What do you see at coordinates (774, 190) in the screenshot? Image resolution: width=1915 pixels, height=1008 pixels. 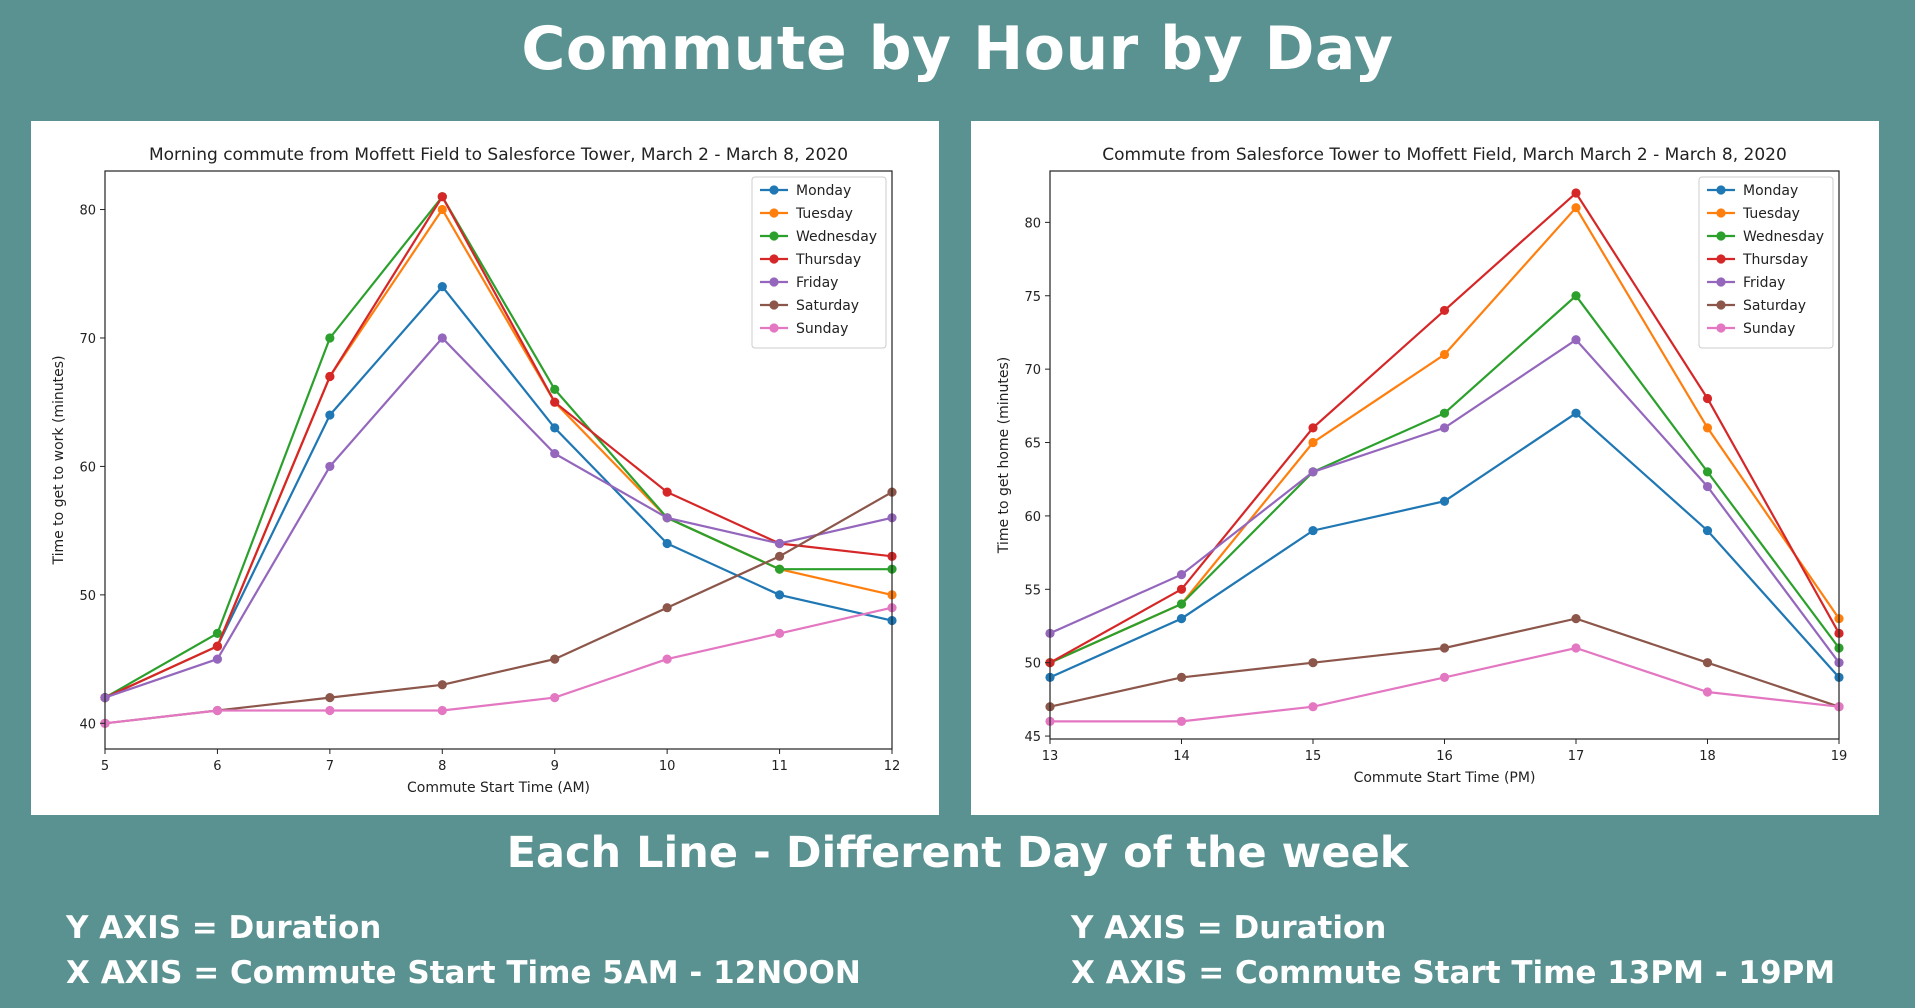 I see `legend-marker-monday` at bounding box center [774, 190].